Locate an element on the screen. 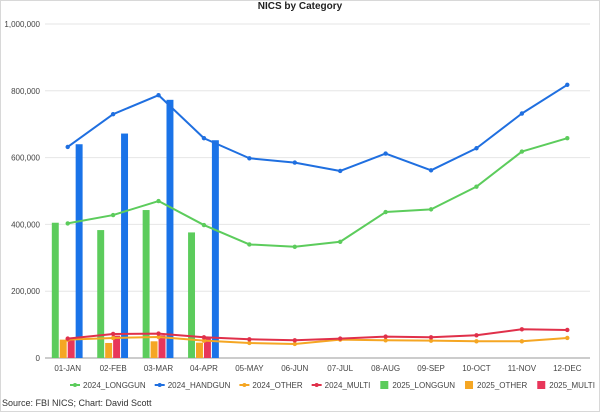 The width and height of the screenshot is (600, 412). line-2024_other is located at coordinates (317, 340).